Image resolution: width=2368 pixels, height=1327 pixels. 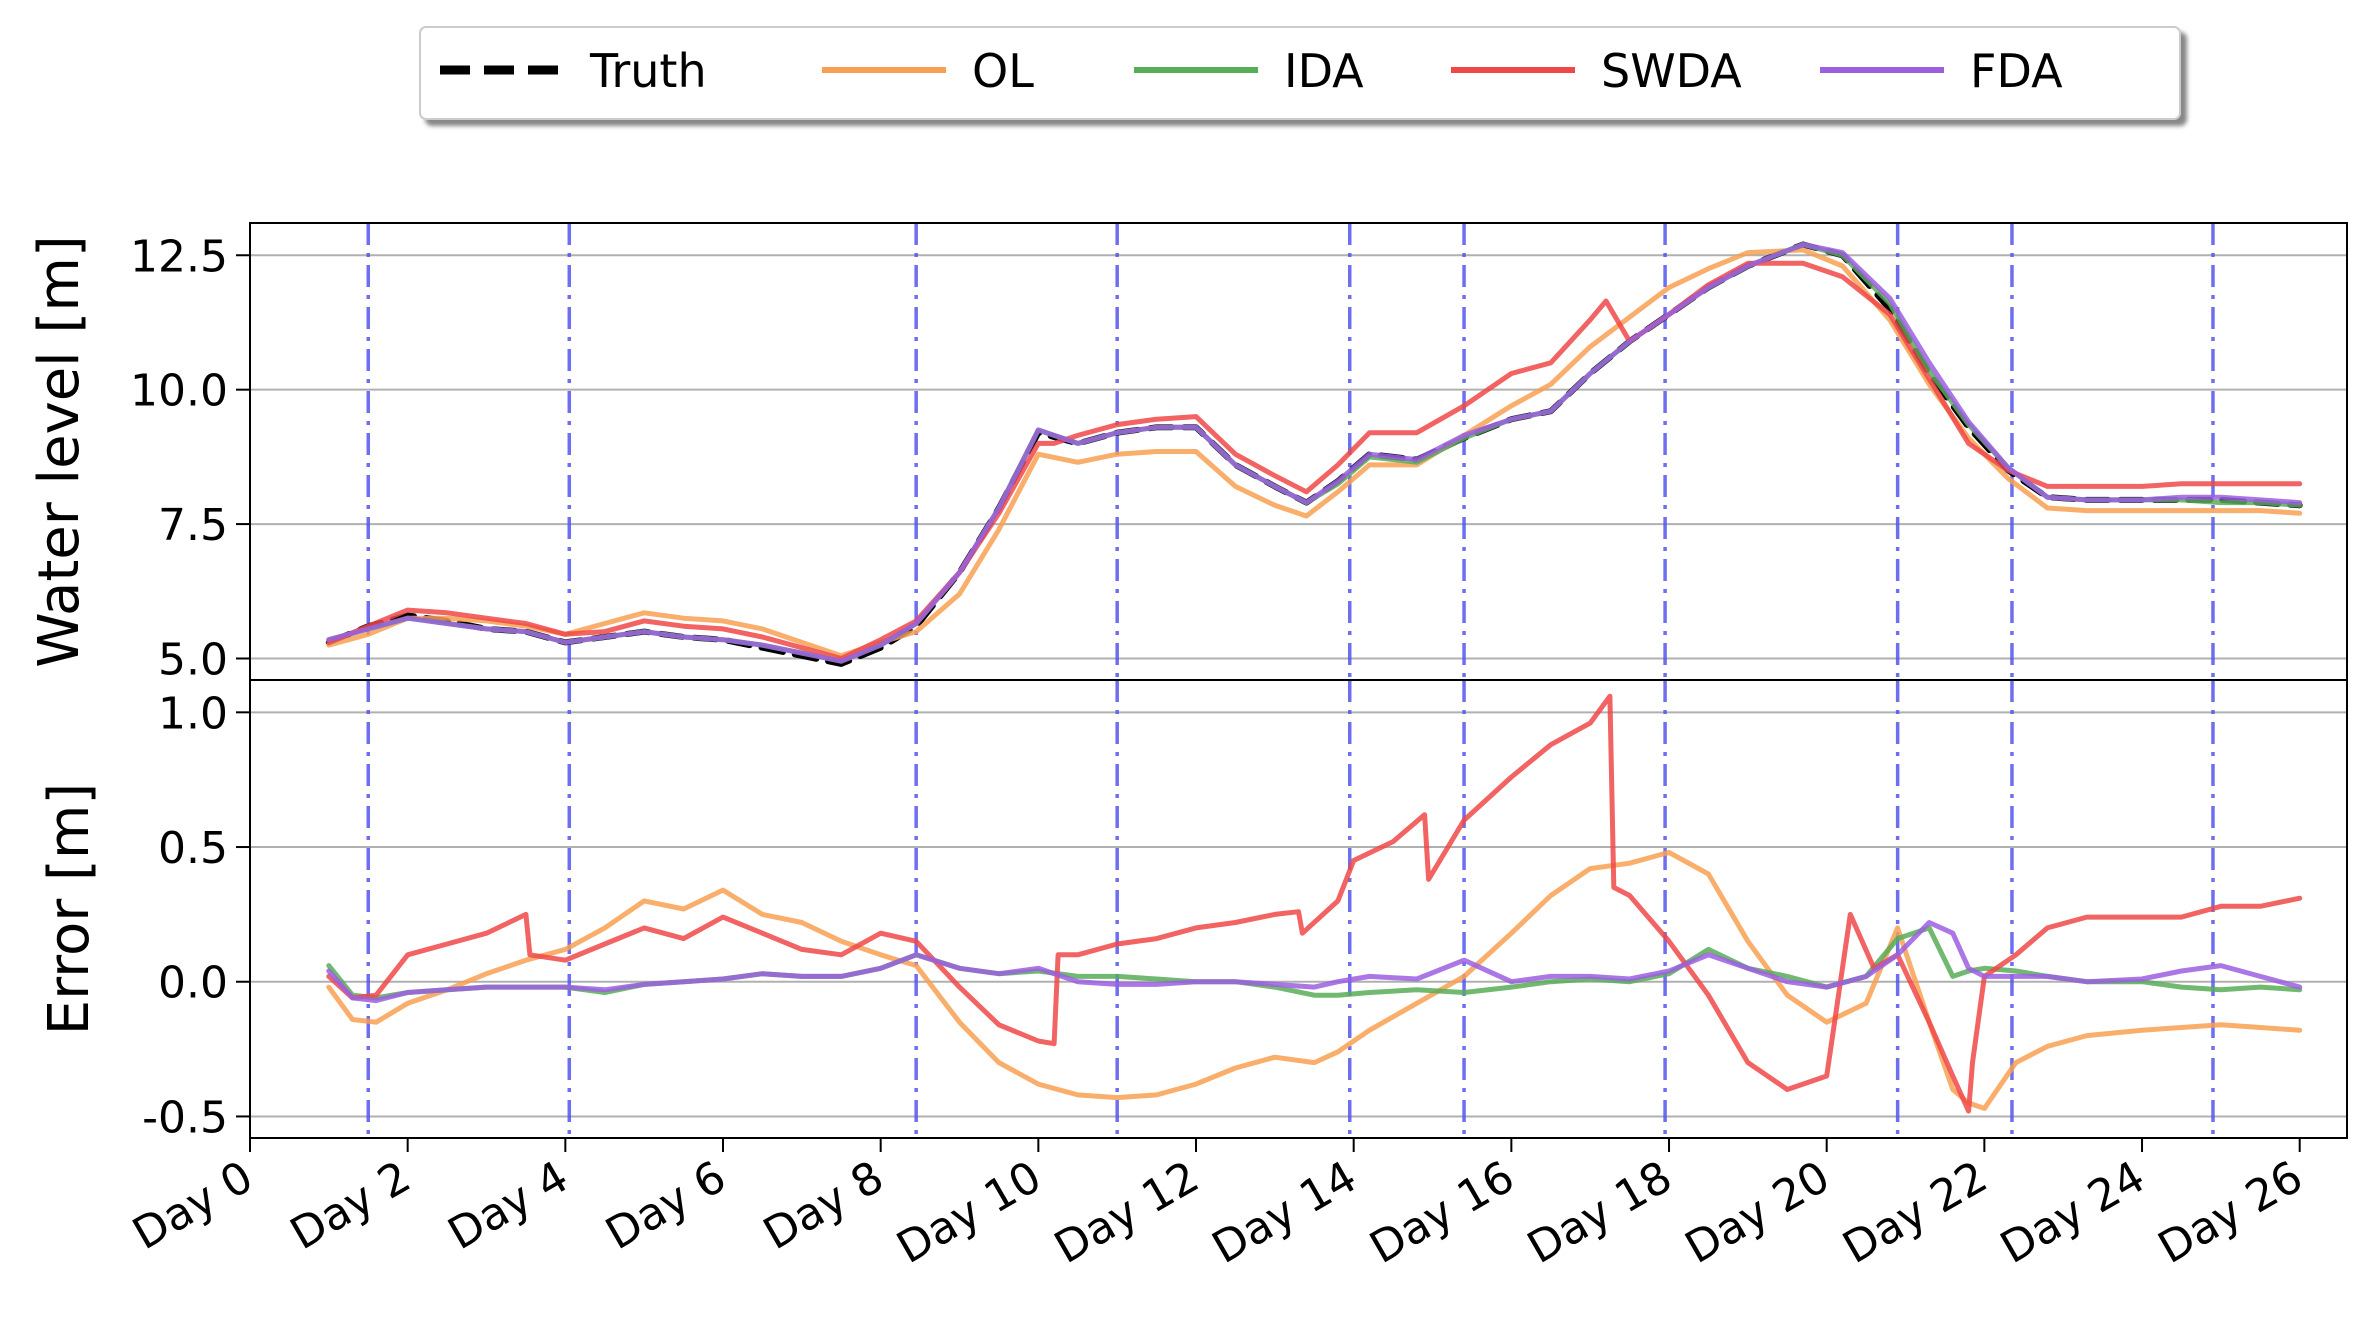 What do you see at coordinates (969, 1212) in the screenshot?
I see `x-tick-label: Day 10` at bounding box center [969, 1212].